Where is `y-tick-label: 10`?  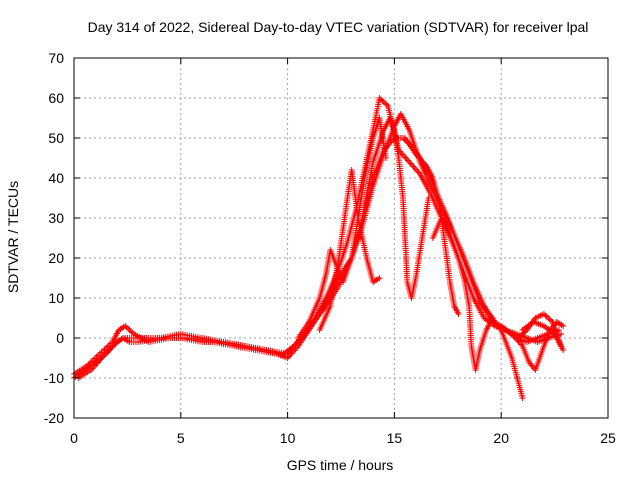
y-tick-label: 10 is located at coordinates (56, 298).